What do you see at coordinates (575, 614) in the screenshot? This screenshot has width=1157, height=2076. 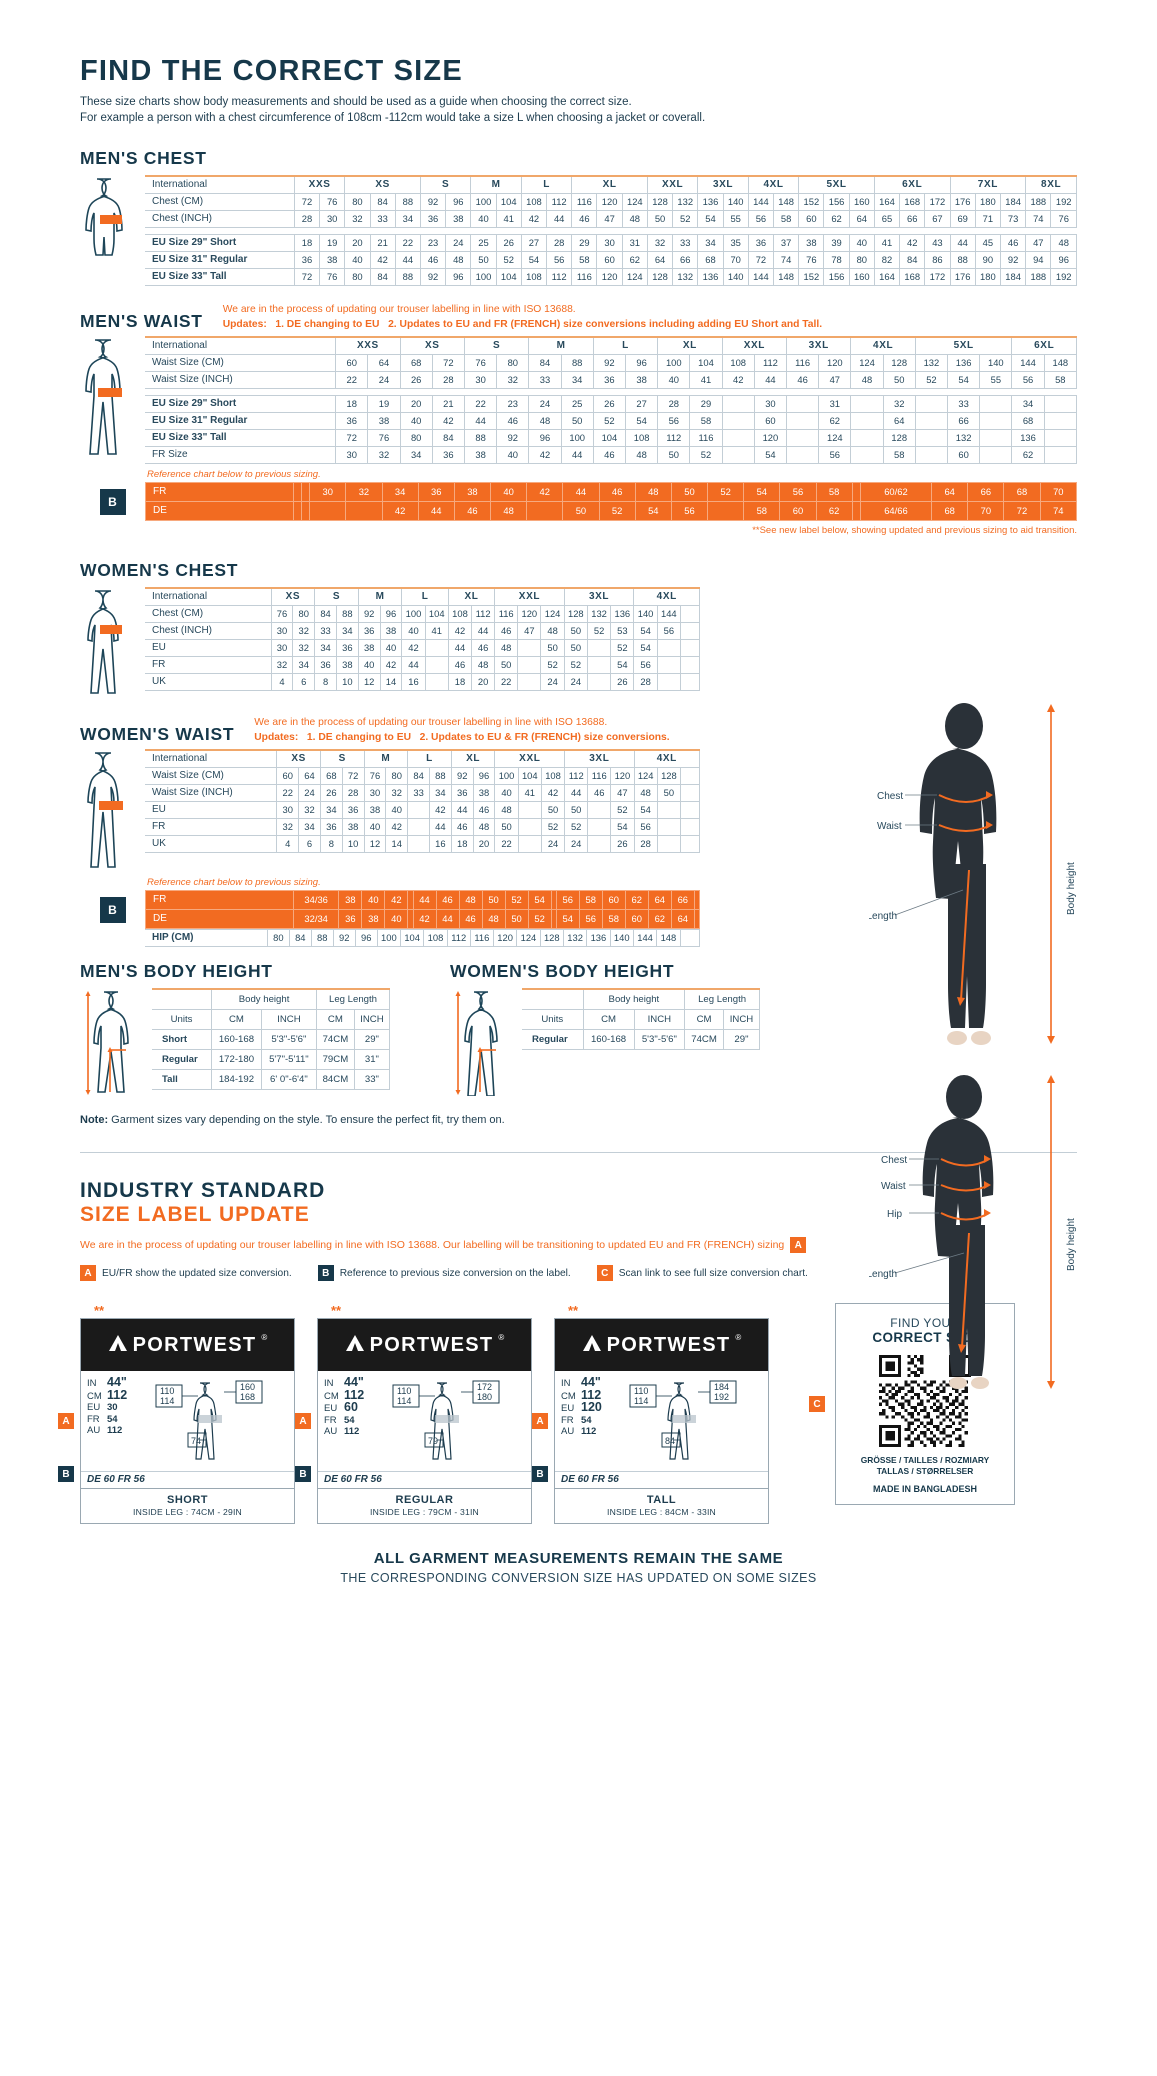 I see `table-cell: 128` at bounding box center [575, 614].